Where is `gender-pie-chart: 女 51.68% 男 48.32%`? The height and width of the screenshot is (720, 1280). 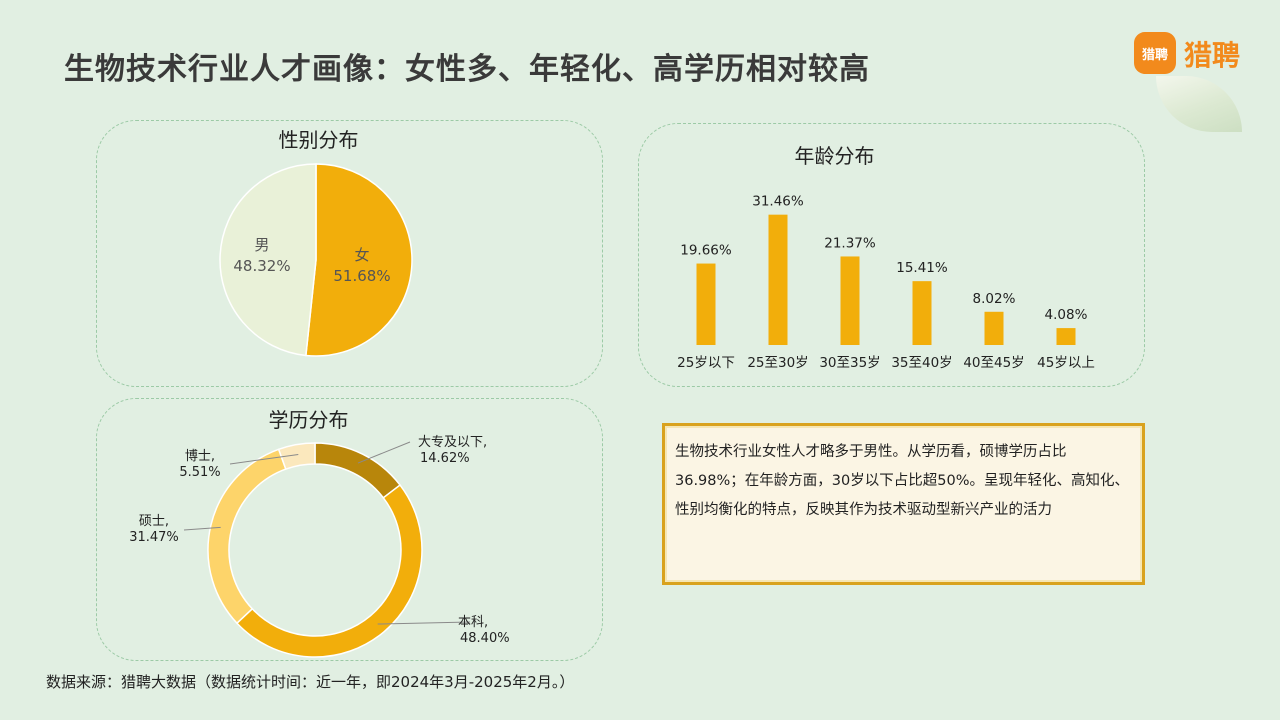
gender-pie-chart: 女 51.68% 男 48.32% is located at coordinates (316, 260).